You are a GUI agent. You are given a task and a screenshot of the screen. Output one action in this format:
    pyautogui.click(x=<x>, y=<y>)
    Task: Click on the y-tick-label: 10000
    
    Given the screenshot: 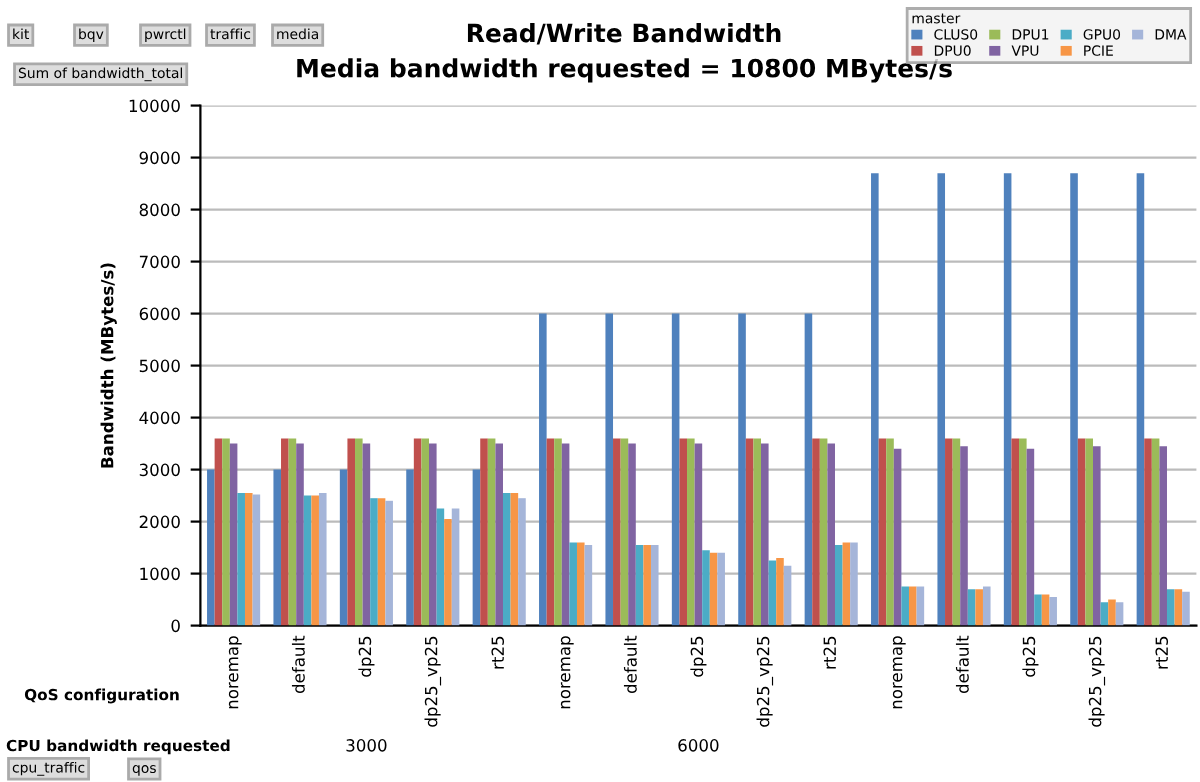 What is the action you would take?
    pyautogui.click(x=154, y=106)
    